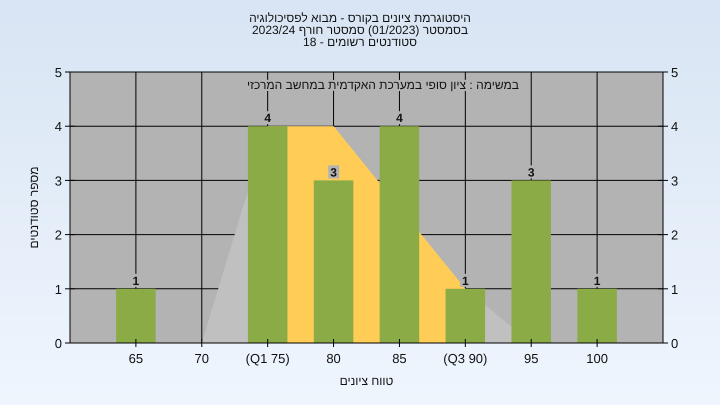 The height and width of the screenshot is (405, 720). Describe the element at coordinates (333, 358) in the screenshot. I see `x-tick-label: 80` at that location.